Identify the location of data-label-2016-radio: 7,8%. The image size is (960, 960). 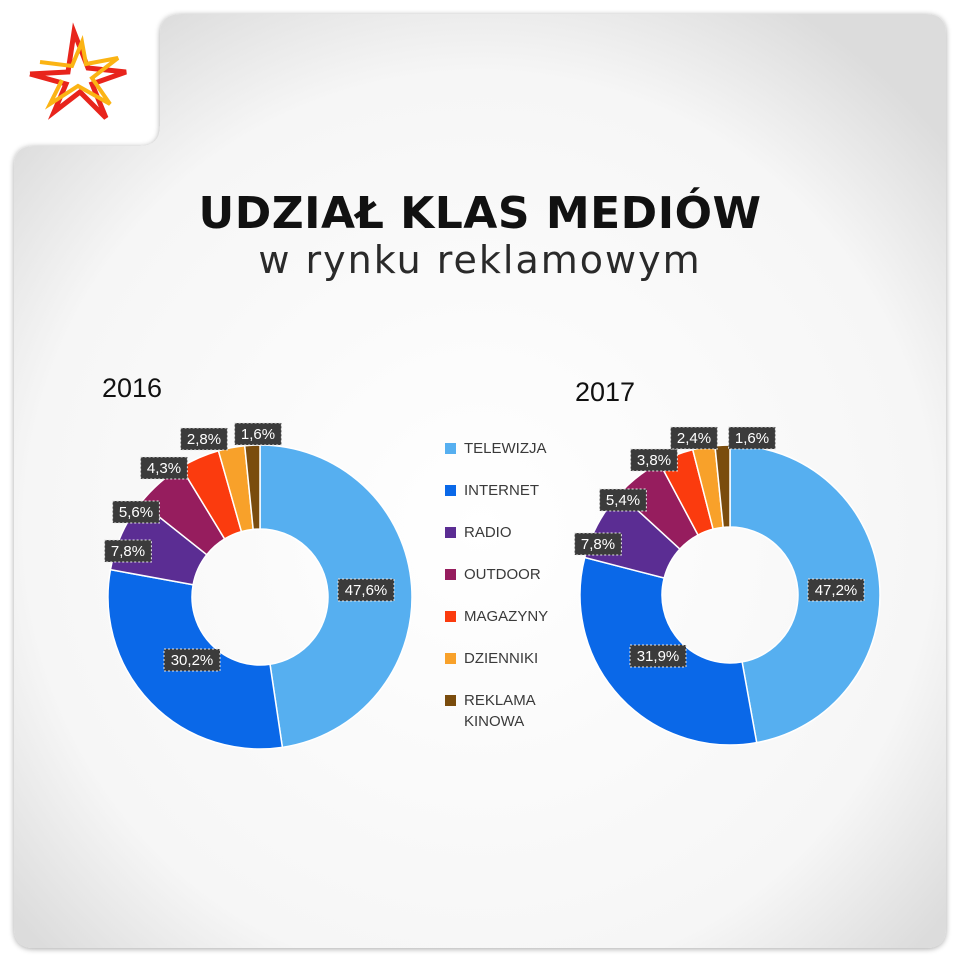
(128, 551).